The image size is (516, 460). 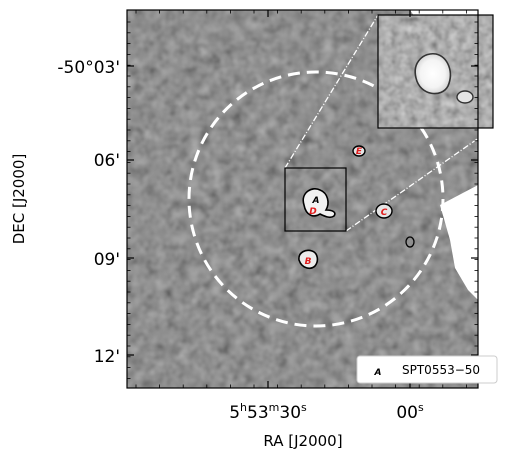 I want to click on source-b: B, so click(x=308, y=259).